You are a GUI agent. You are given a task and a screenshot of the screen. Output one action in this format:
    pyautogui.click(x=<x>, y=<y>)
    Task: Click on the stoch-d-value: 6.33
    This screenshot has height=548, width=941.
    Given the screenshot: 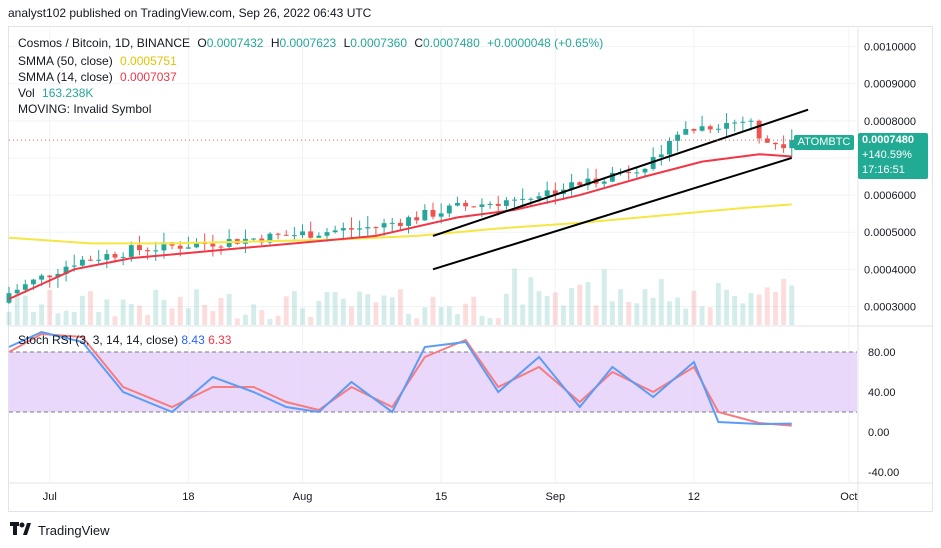 What is the action you would take?
    pyautogui.click(x=220, y=340)
    